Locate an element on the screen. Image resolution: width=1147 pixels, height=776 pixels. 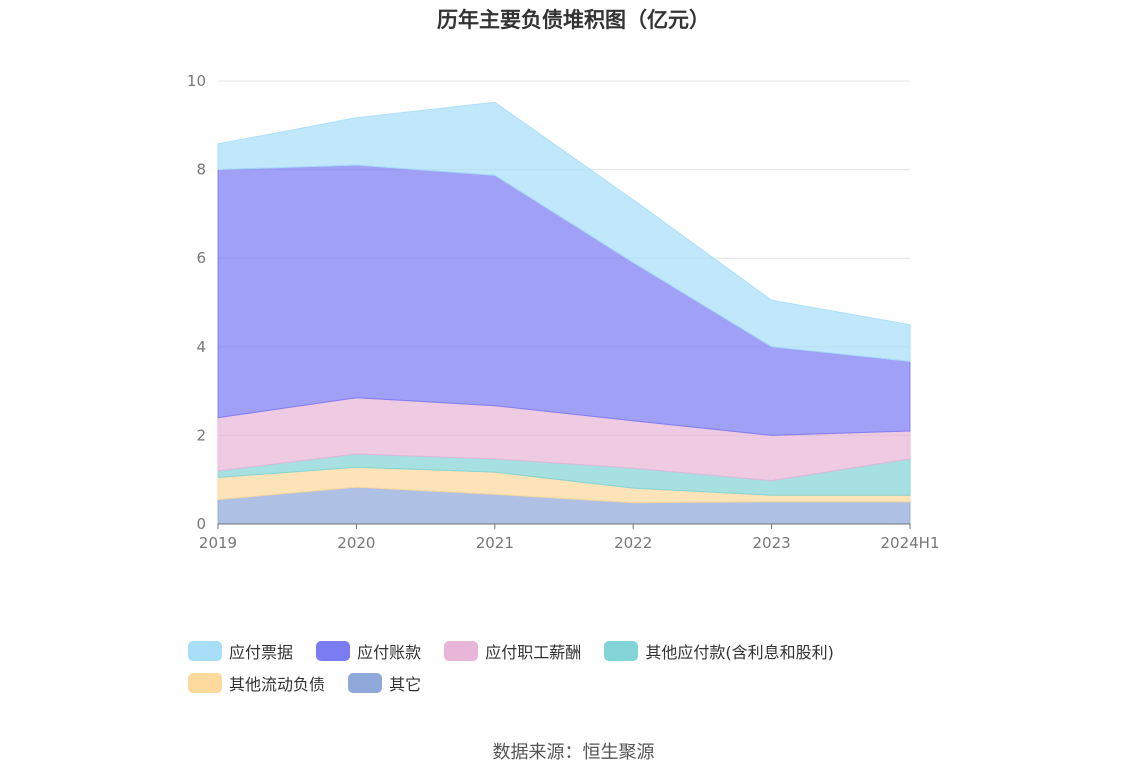
legend-label: 应付账款 is located at coordinates (389, 652).